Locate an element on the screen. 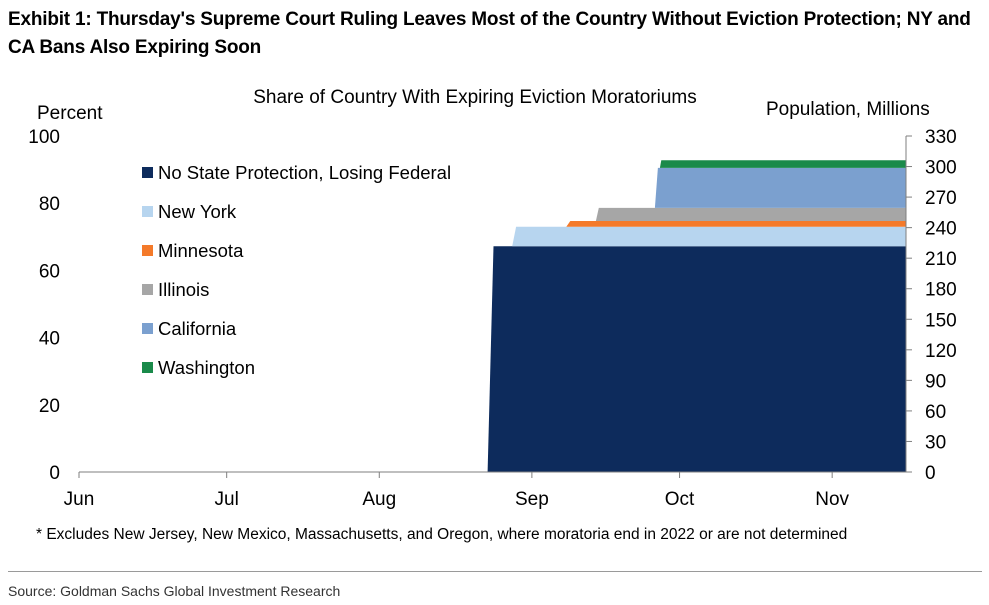 Image resolution: width=989 pixels, height=605 pixels. legend-label-california: California is located at coordinates (197, 328).